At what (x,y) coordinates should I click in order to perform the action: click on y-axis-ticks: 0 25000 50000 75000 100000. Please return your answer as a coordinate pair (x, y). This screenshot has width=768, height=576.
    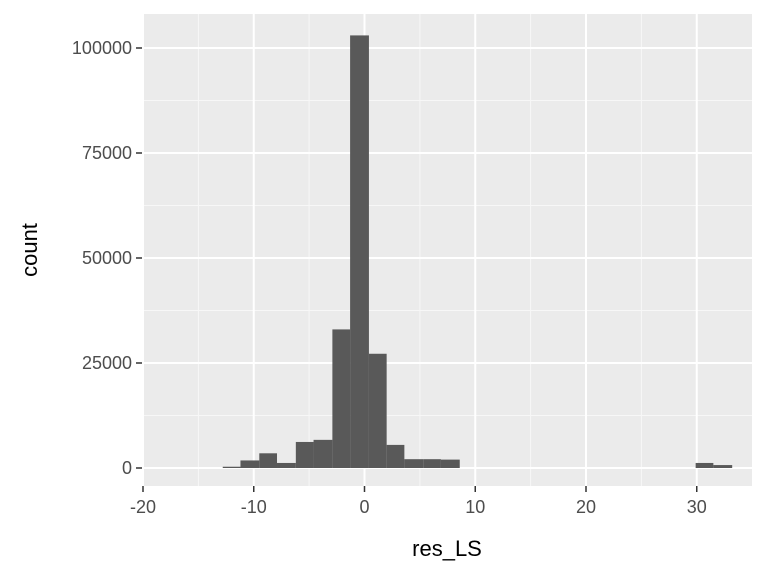
    Looking at the image, I should click on (107, 258).